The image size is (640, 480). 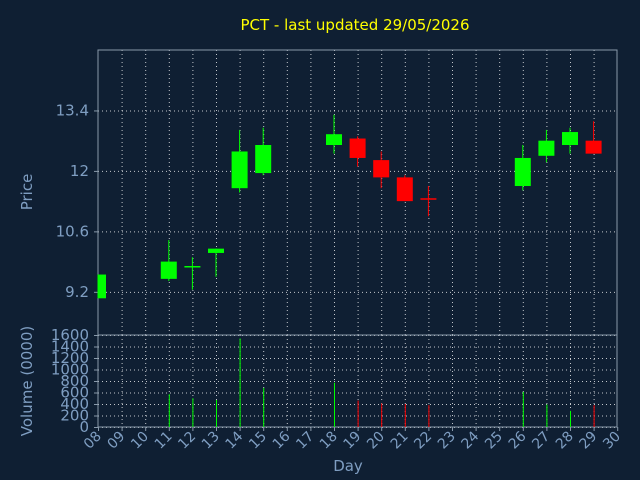 I want to click on volume-bars, so click(x=381, y=382).